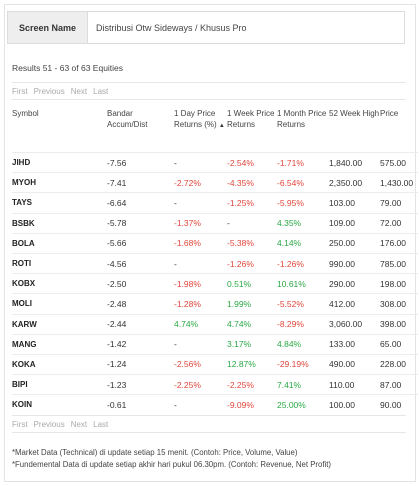 The height and width of the screenshot is (486, 419). Describe the element at coordinates (302, 119) in the screenshot. I see `column-header-1month: 1 Month Price Returns` at that location.